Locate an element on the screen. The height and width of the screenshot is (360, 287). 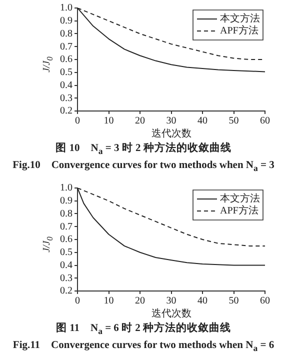
text: Fig.11 Convergence curves for two methods when N$_{a}$ = 6 is located at coordinates (144, 346).